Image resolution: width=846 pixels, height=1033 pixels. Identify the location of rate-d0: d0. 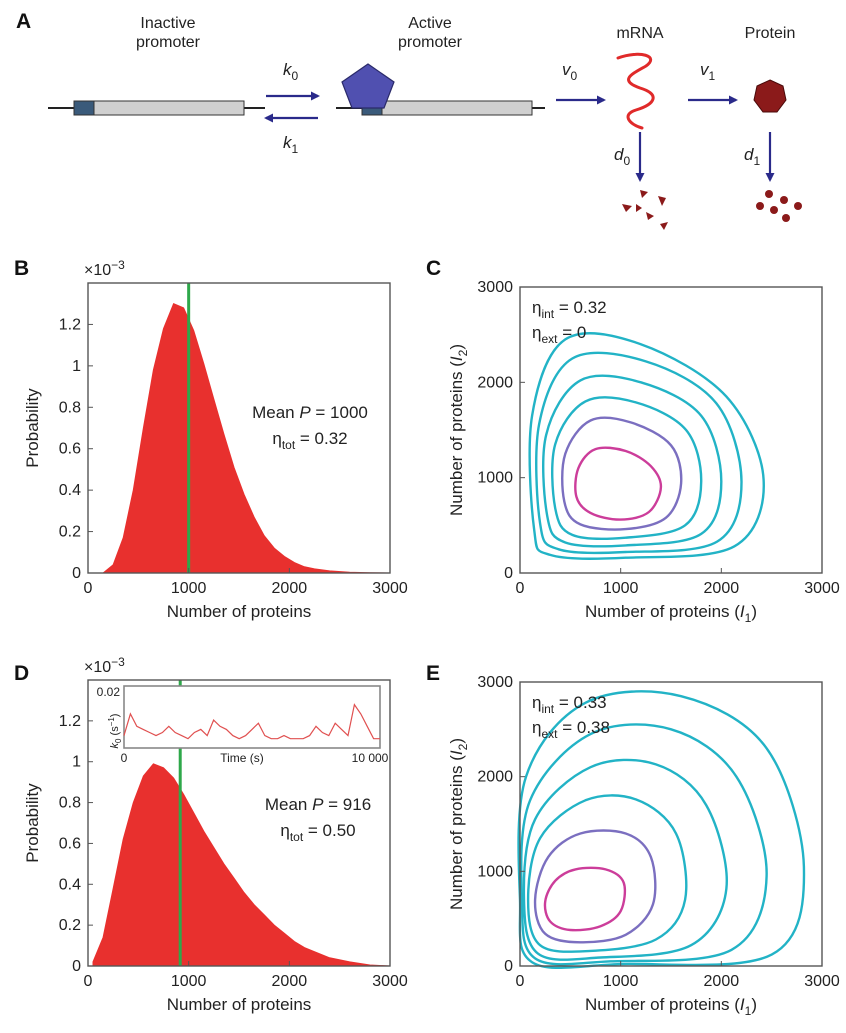
(622, 156).